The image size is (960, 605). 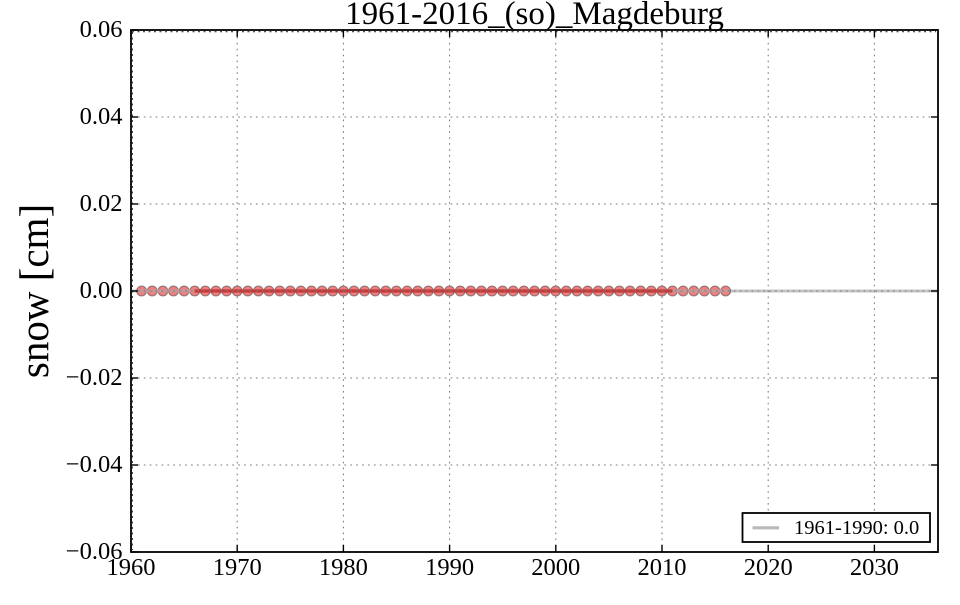 What do you see at coordinates (131, 567) in the screenshot?
I see `svg-text: 1960` at bounding box center [131, 567].